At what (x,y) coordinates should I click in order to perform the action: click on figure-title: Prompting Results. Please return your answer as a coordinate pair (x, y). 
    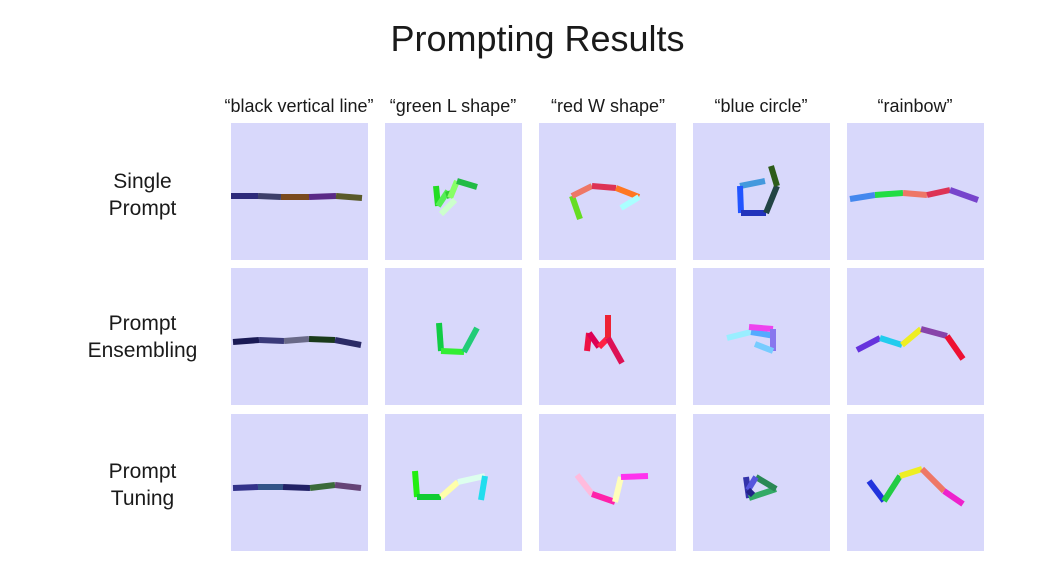
    Looking at the image, I should click on (537, 38).